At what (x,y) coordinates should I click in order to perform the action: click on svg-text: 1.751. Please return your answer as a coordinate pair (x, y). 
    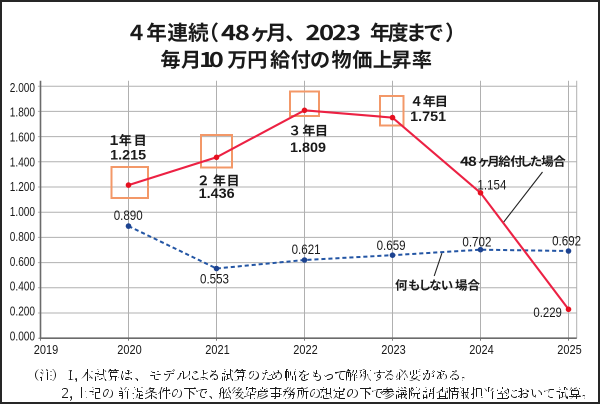
    Looking at the image, I should click on (428, 117).